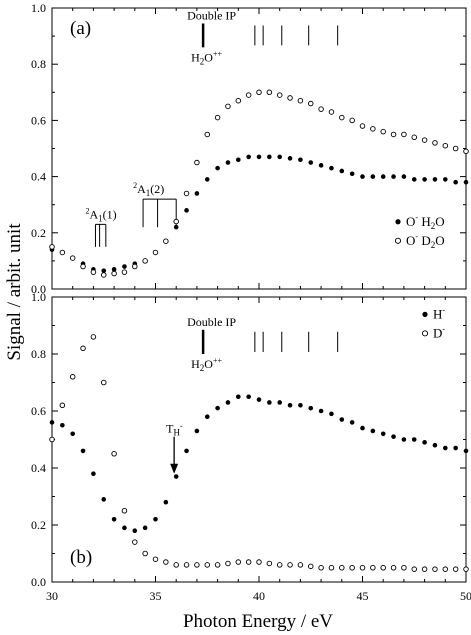 The width and height of the screenshot is (471, 635). What do you see at coordinates (439, 332) in the screenshot?
I see `legend-entry: D-` at bounding box center [439, 332].